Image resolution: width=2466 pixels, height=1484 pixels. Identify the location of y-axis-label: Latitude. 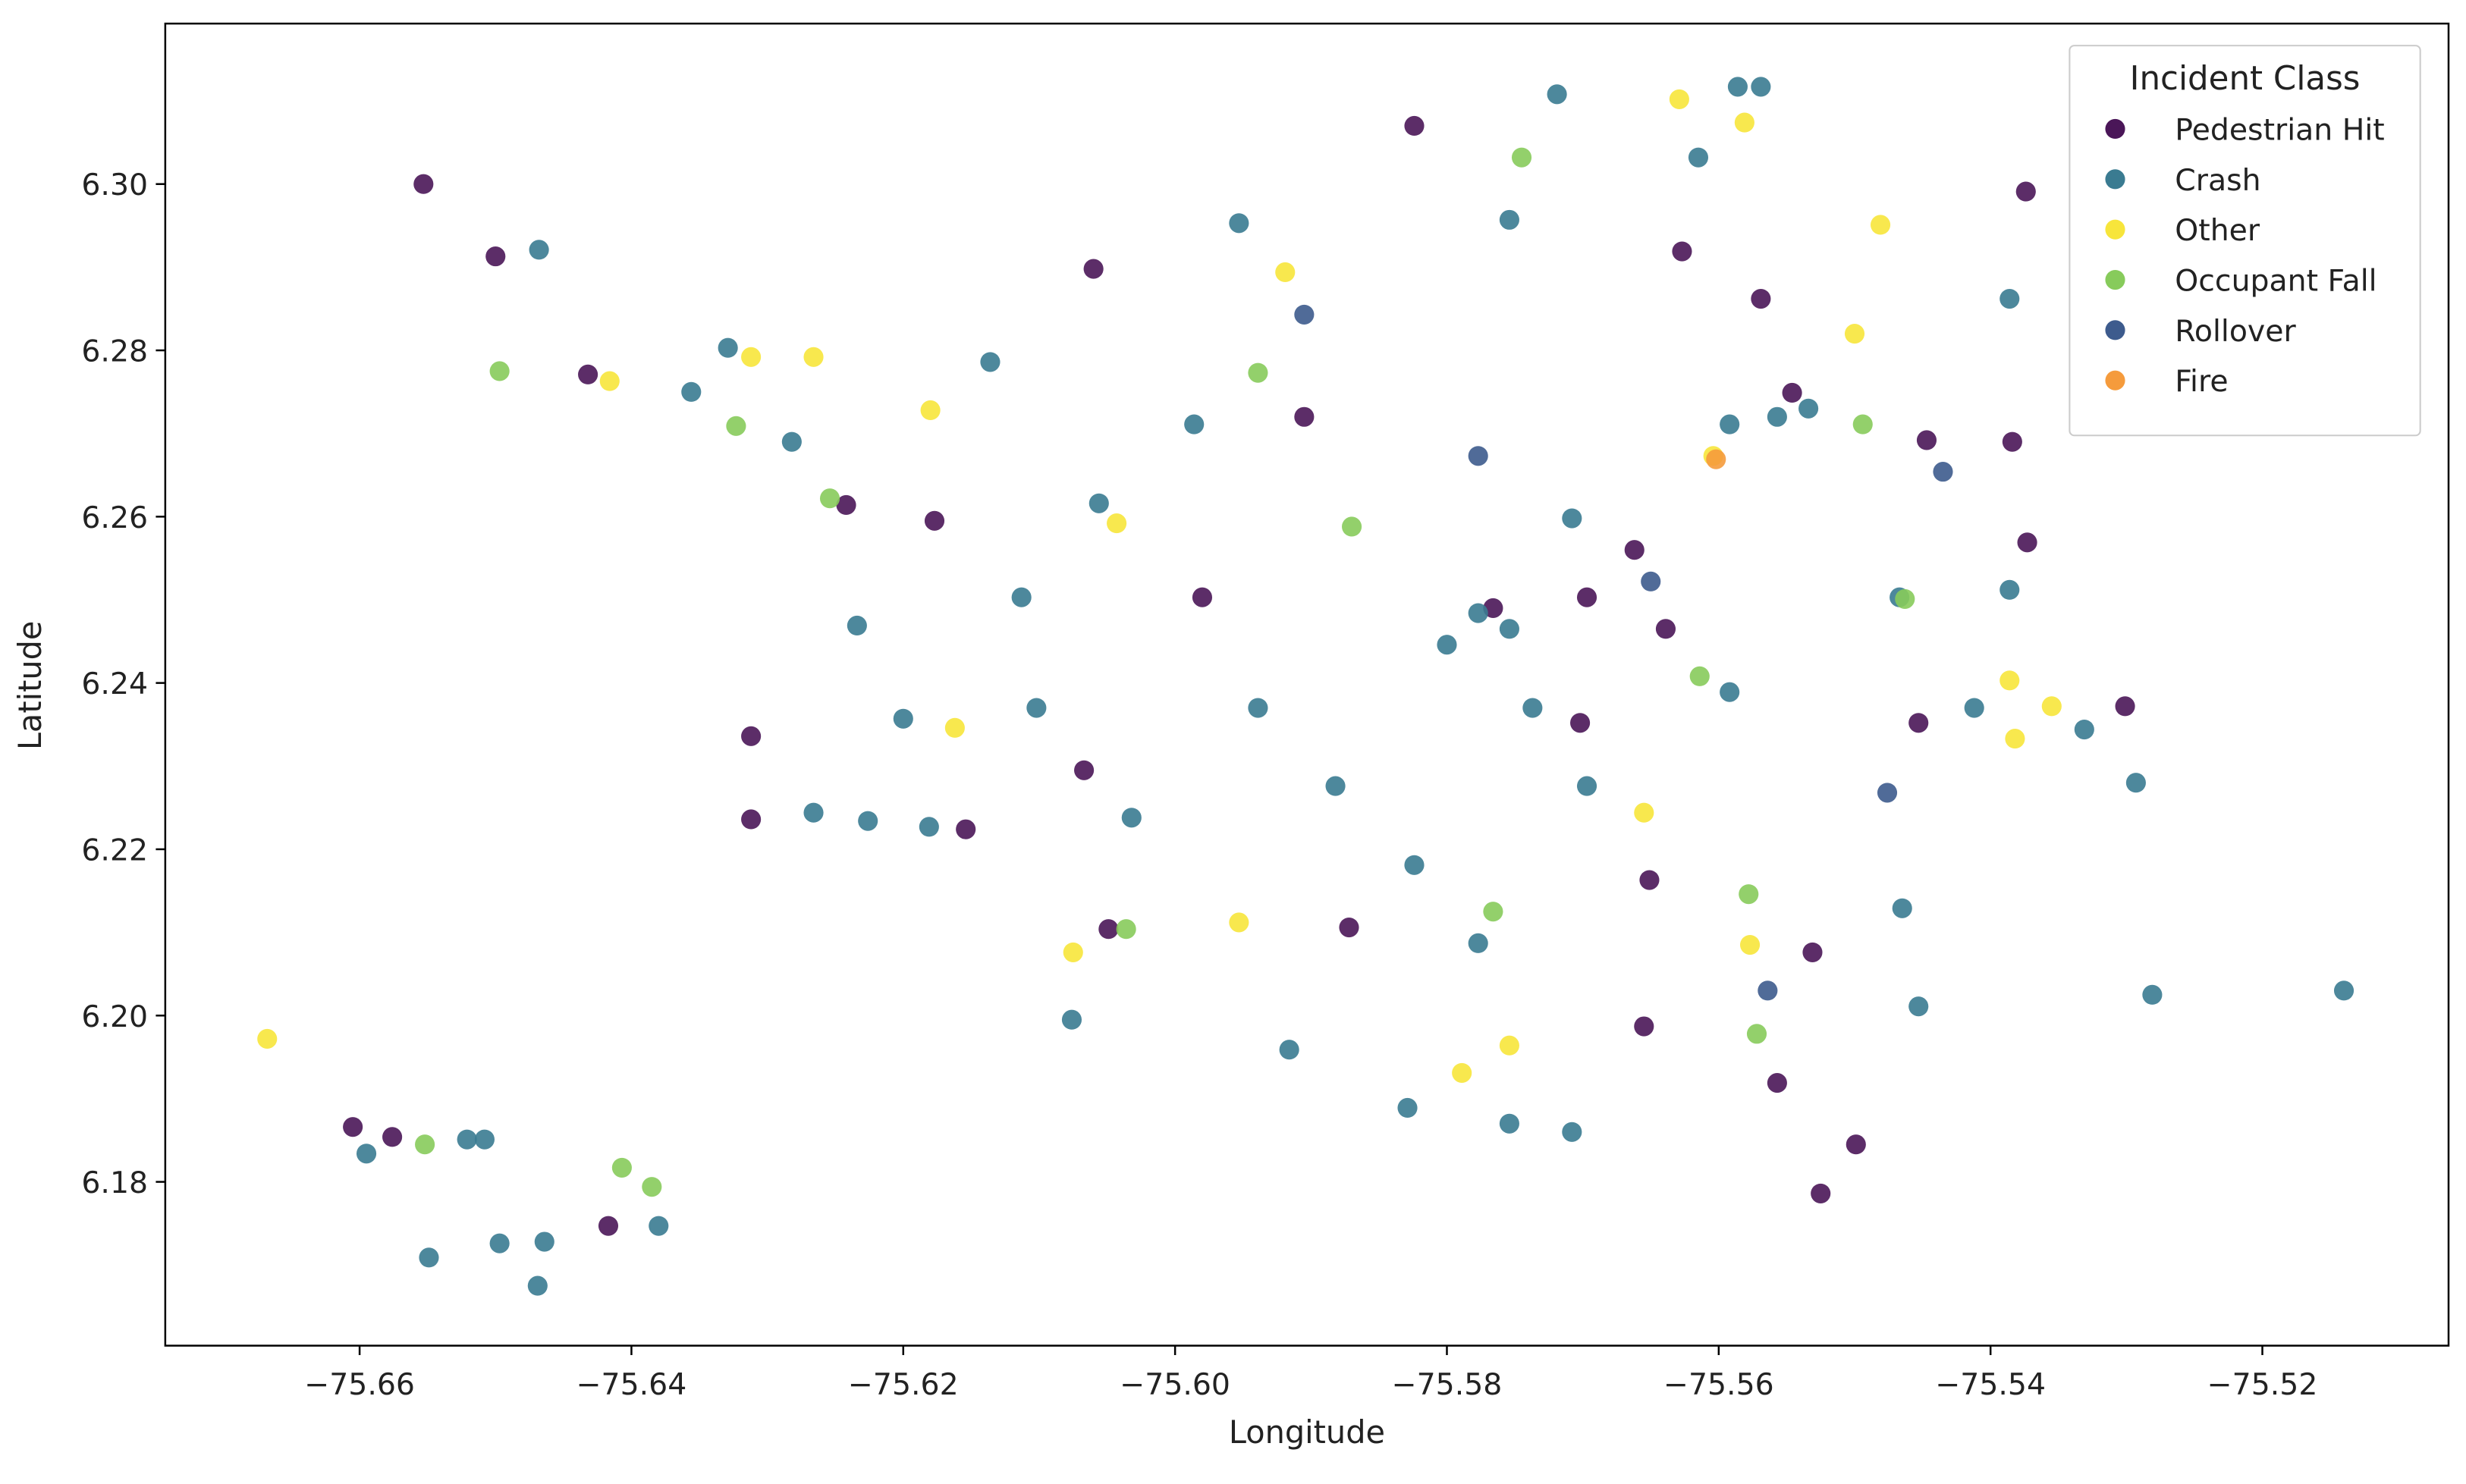
(30, 686).